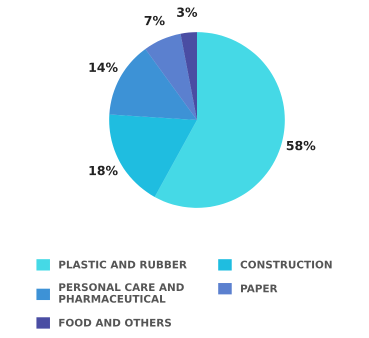 This screenshot has width=369, height=338. What do you see at coordinates (115, 322) in the screenshot?
I see `legend-label: FOOD AND OTHERS` at bounding box center [115, 322].